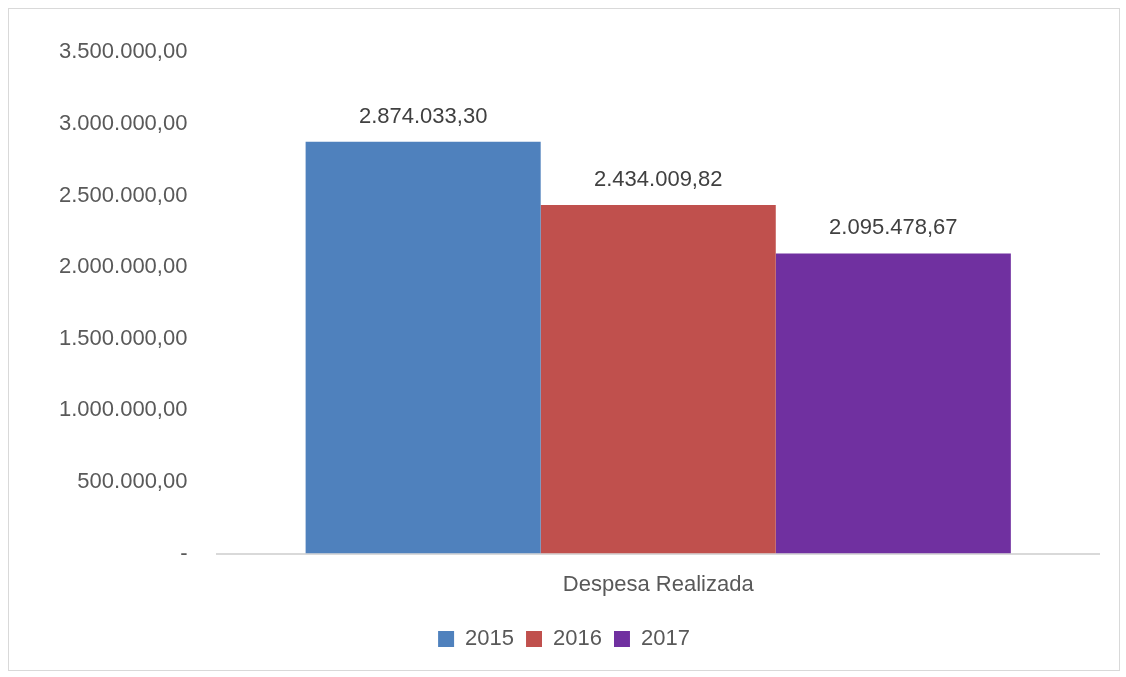 Image resolution: width=1126 pixels, height=677 pixels. I want to click on y-tick-label: 1.500.000,00, so click(123, 337).